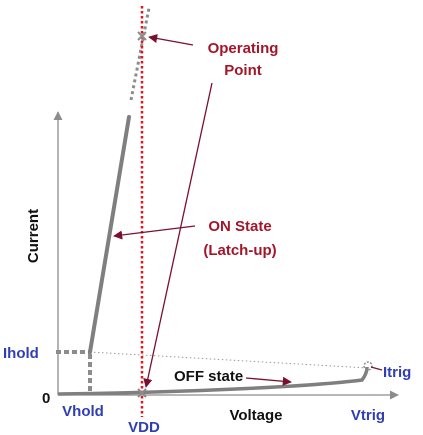 The height and width of the screenshot is (435, 423). I want to click on operating-point-label-line1: Operating, so click(243, 48).